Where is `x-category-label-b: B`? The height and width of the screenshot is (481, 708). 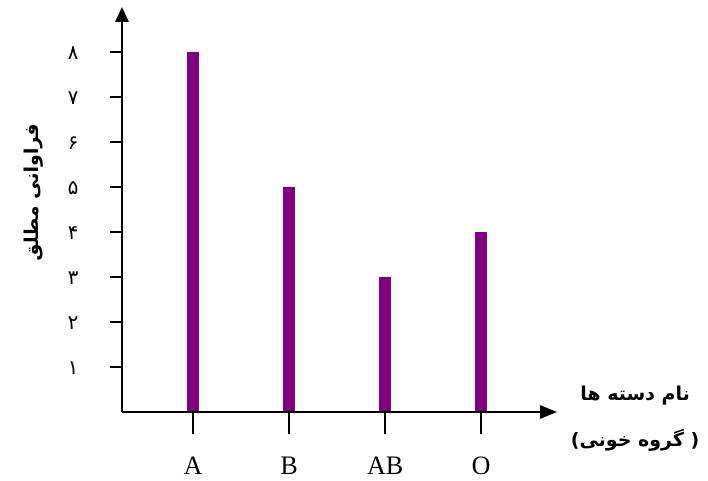
x-category-label-b: B is located at coordinates (288, 465).